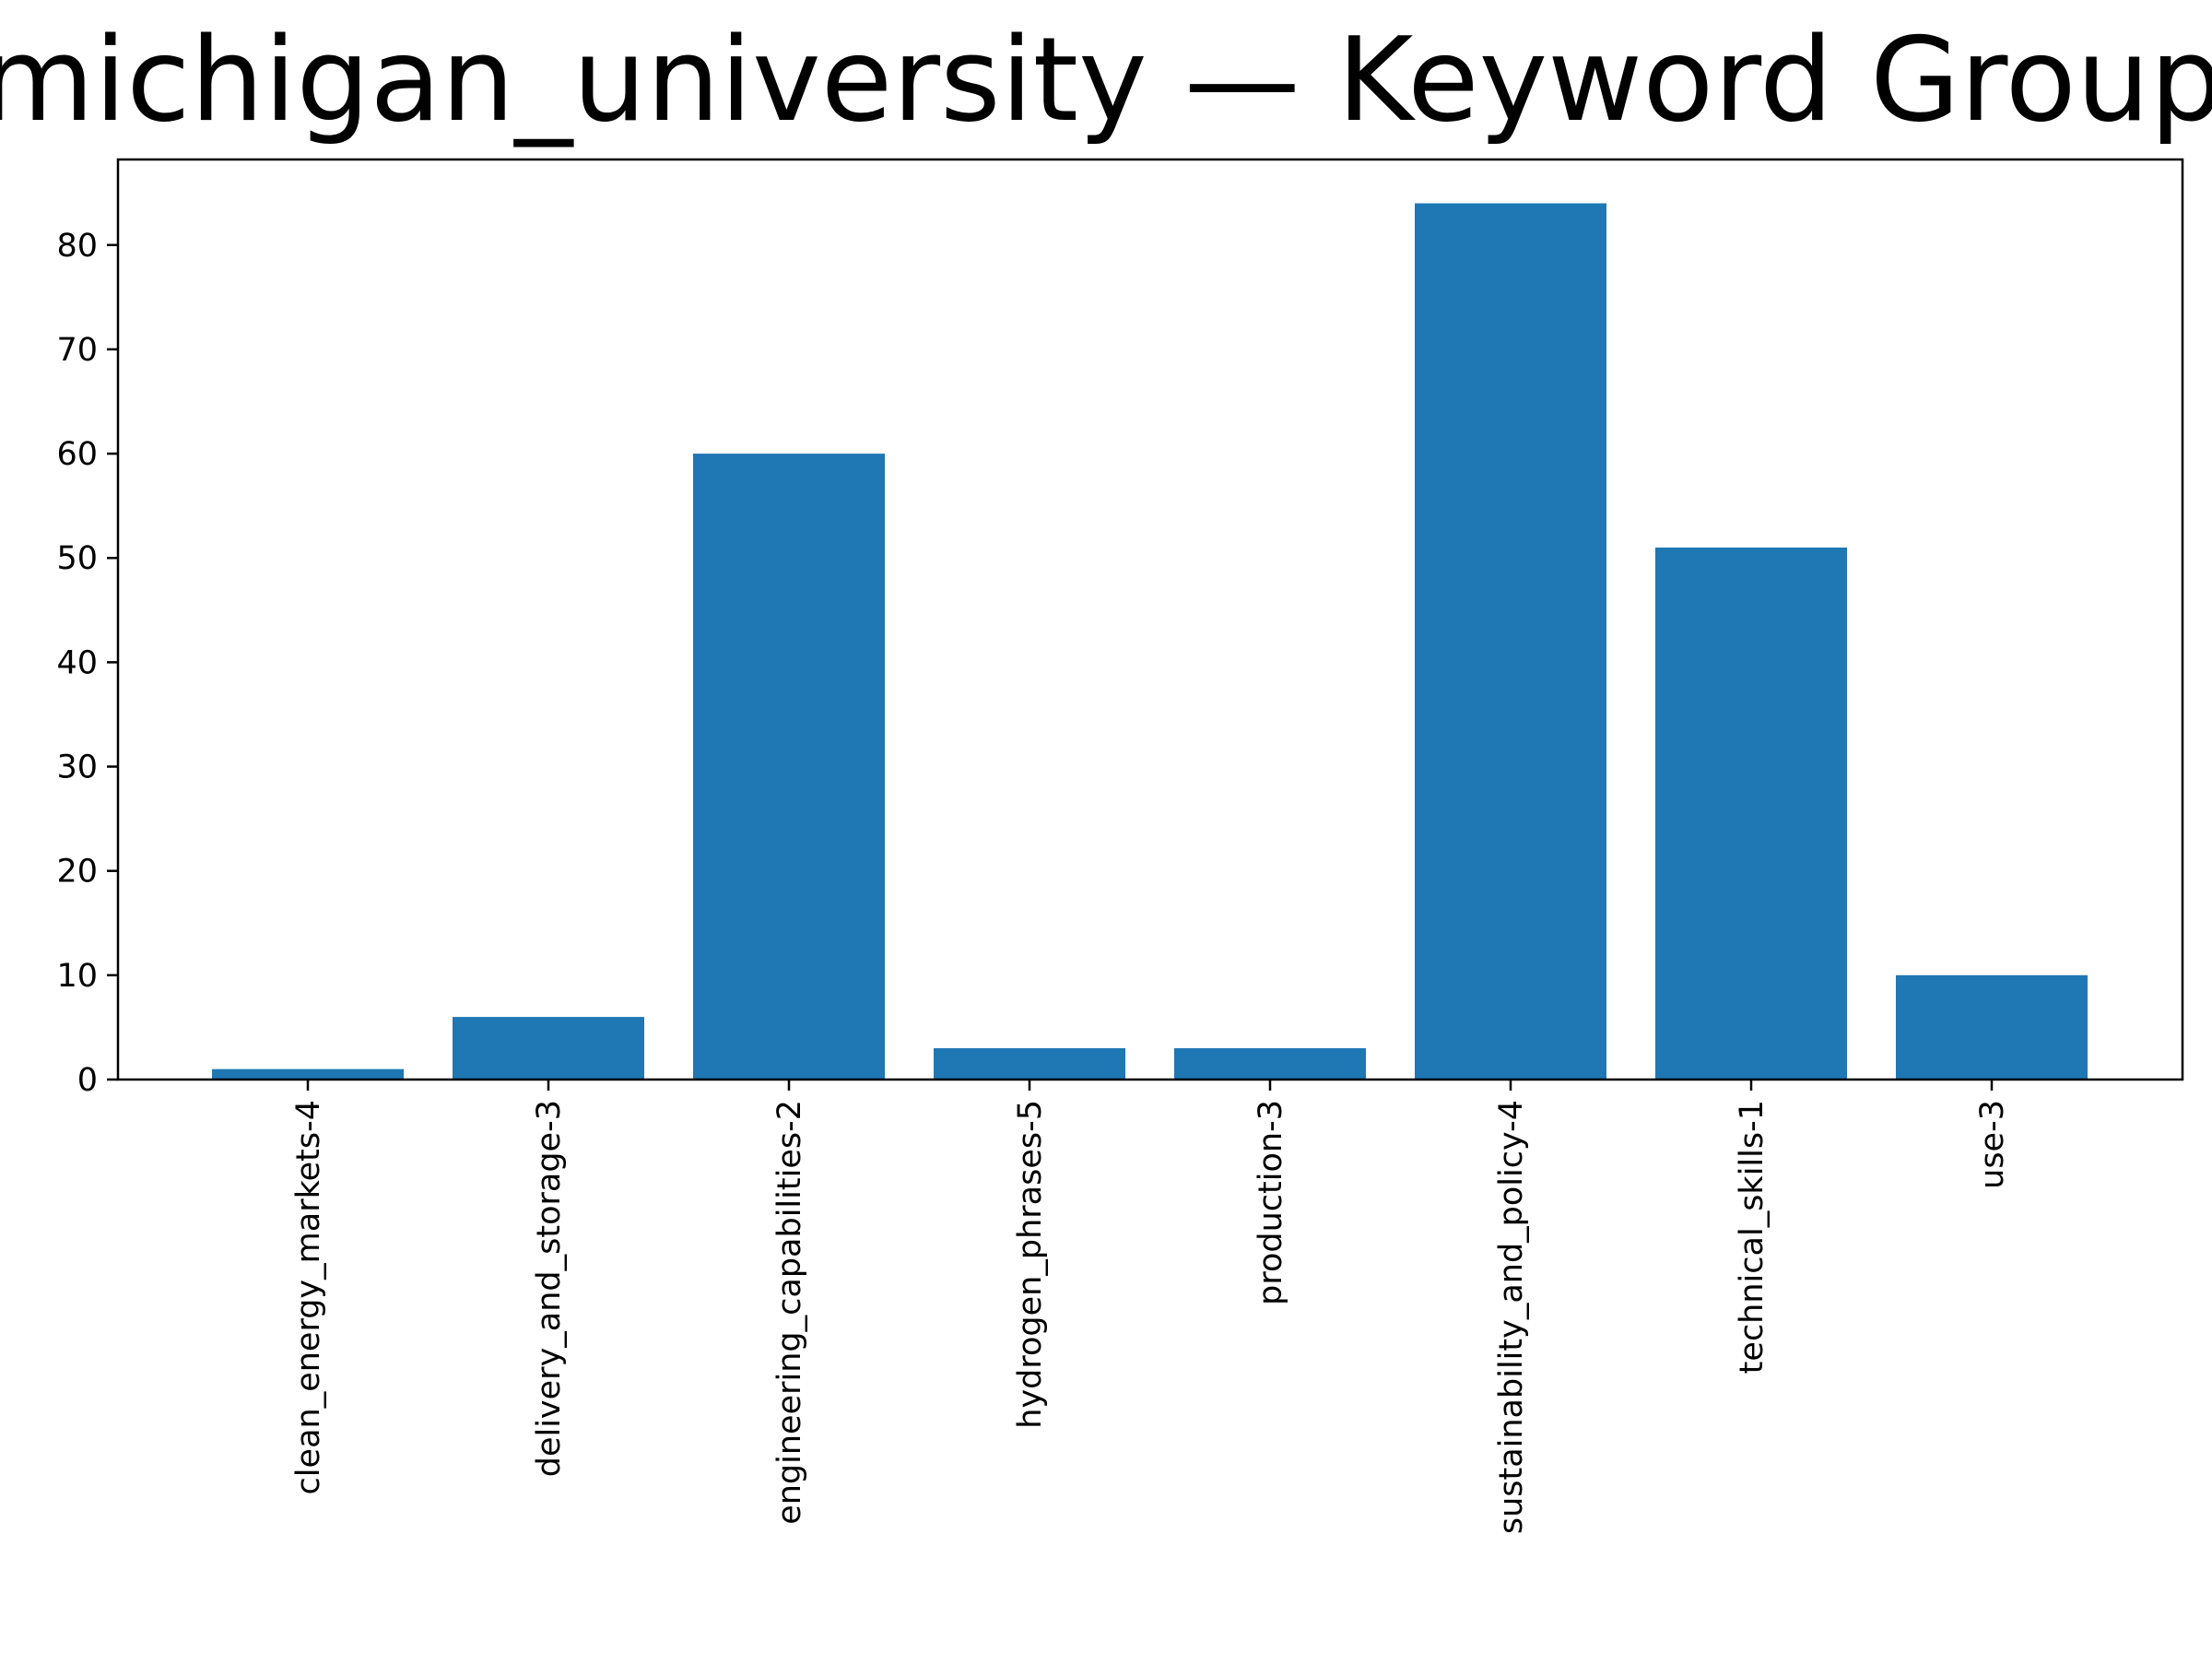 This screenshot has width=2212, height=1664. Describe the element at coordinates (308, 1297) in the screenshot. I see `x-tick-label: clean_energy_markets-4` at that location.